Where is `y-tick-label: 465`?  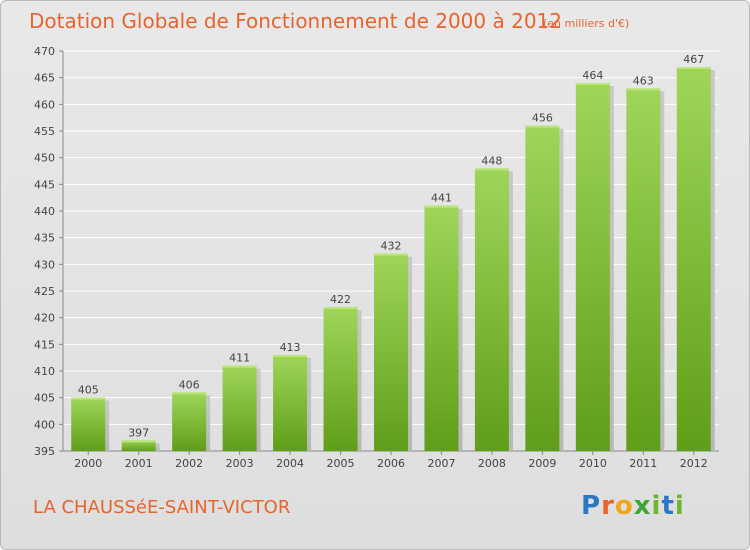 y-tick-label: 465 is located at coordinates (44, 78).